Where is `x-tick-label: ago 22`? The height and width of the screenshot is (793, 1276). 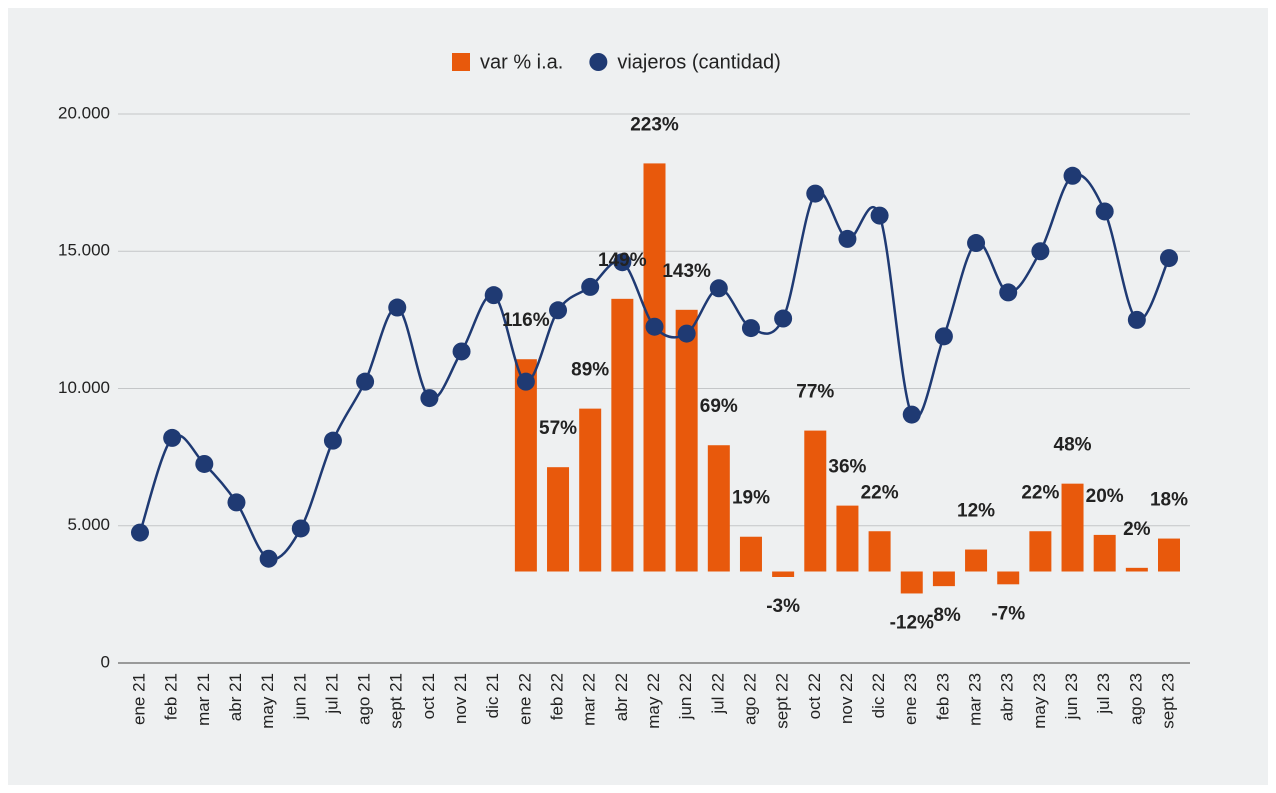 x-tick-label: ago 22 is located at coordinates (749, 699).